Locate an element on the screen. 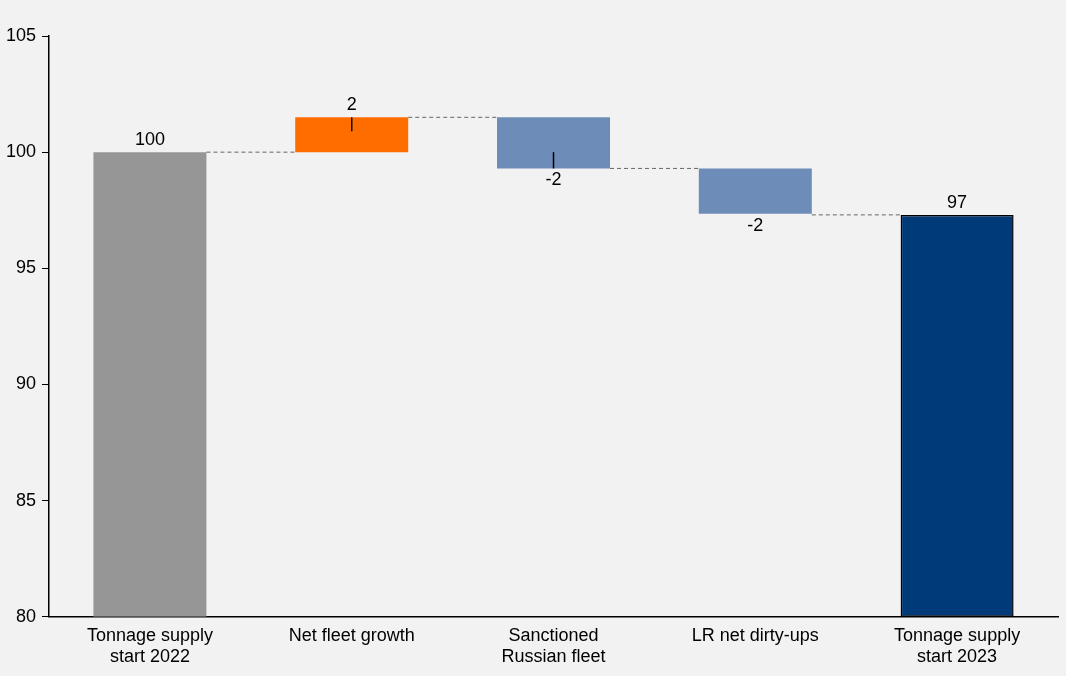 The width and height of the screenshot is (1066, 676). y-tick-label: 95 is located at coordinates (26, 267).